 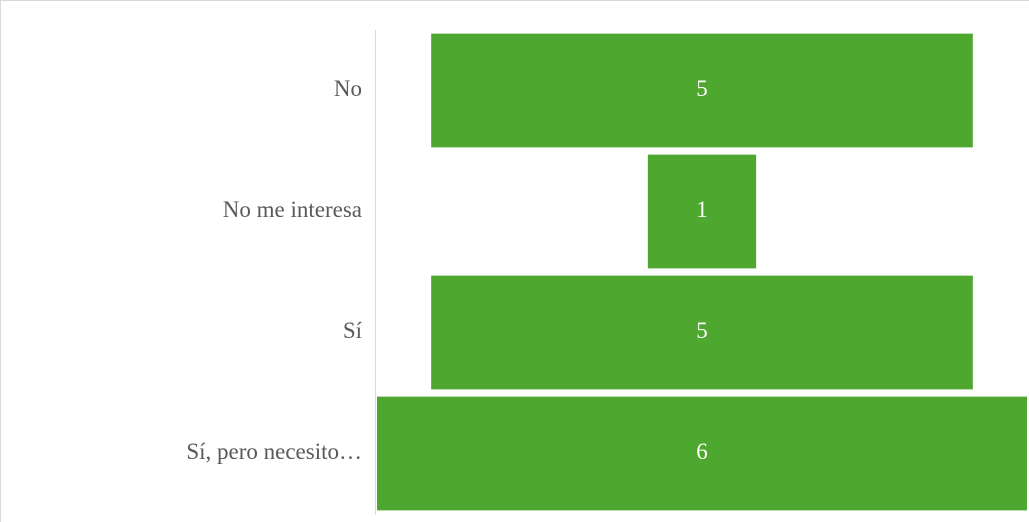 I want to click on category-label: No me interesa, so click(x=292, y=209).